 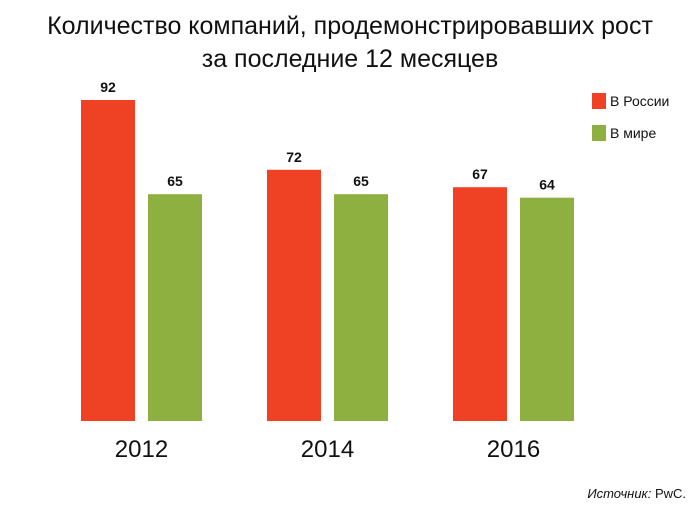 What do you see at coordinates (599, 133) in the screenshot?
I see `legend-swatch-world` at bounding box center [599, 133].